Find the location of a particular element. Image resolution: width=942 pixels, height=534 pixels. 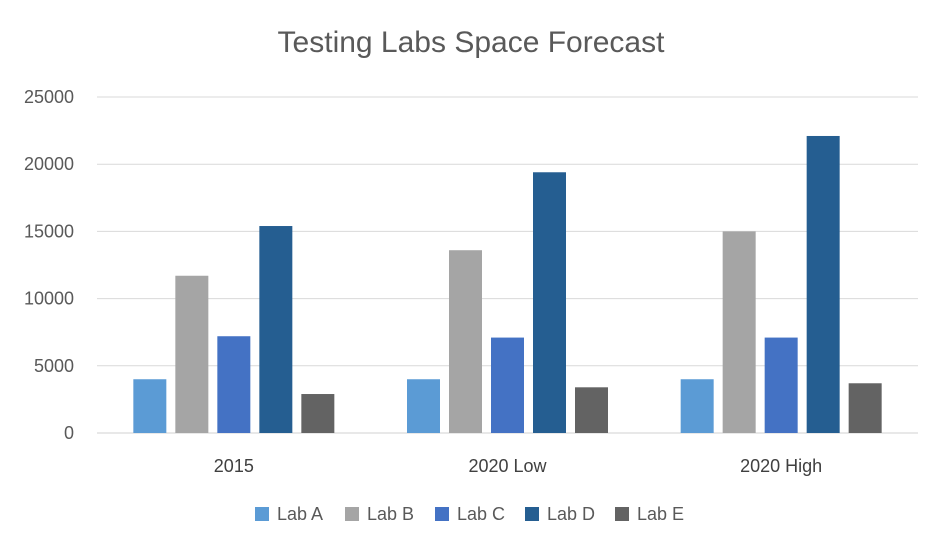

legend-item-lab-d: Lab D is located at coordinates (560, 514).